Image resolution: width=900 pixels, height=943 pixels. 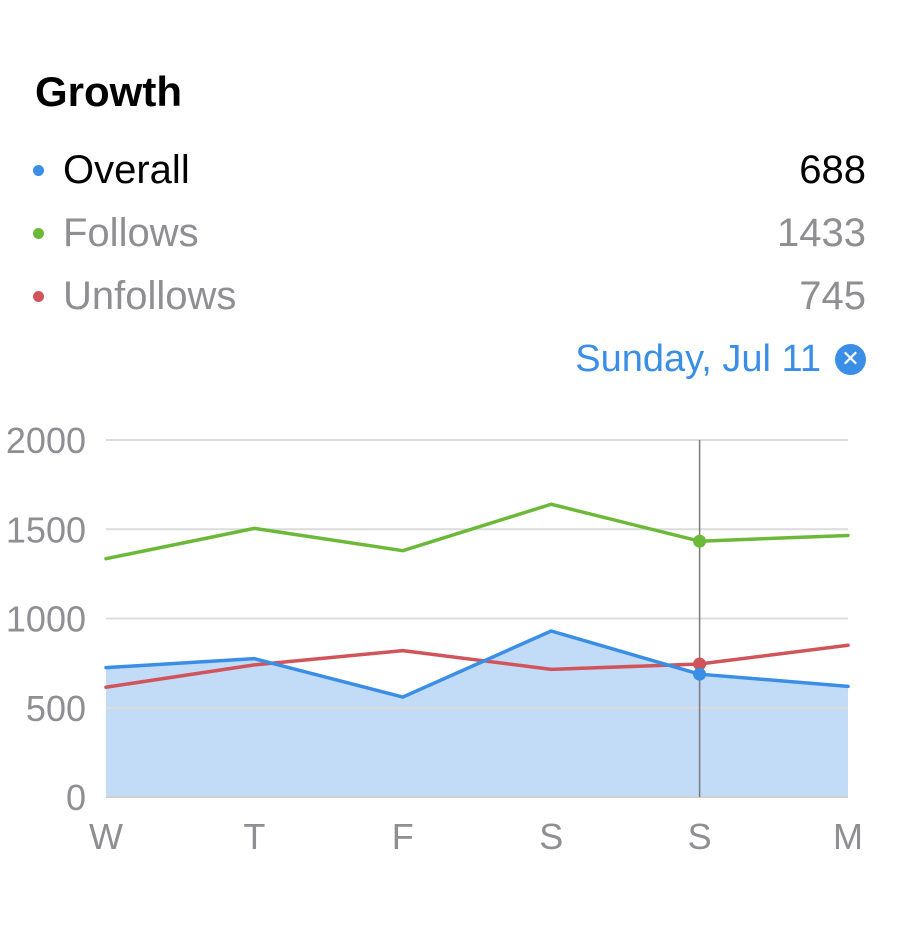 I want to click on y-tick-label-500: 500, so click(x=56, y=708).